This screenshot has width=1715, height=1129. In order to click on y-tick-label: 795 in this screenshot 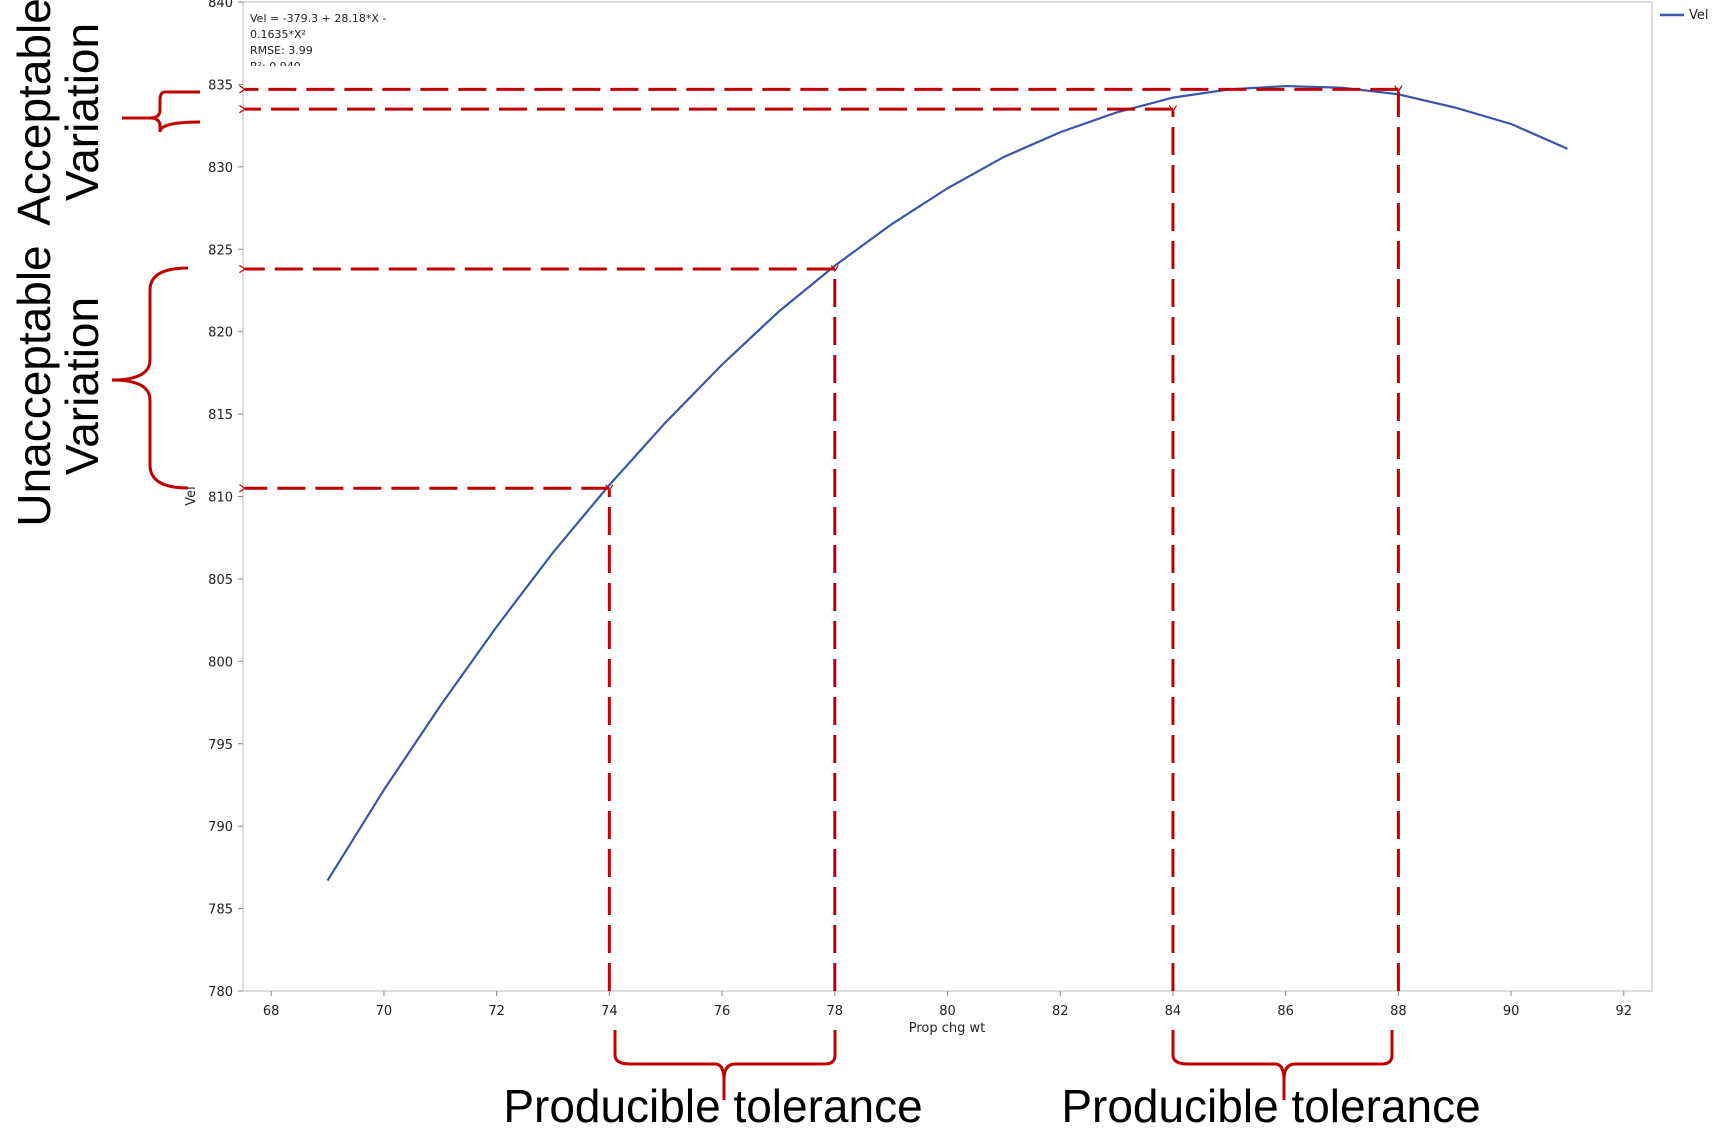, I will do `click(220, 745)`.